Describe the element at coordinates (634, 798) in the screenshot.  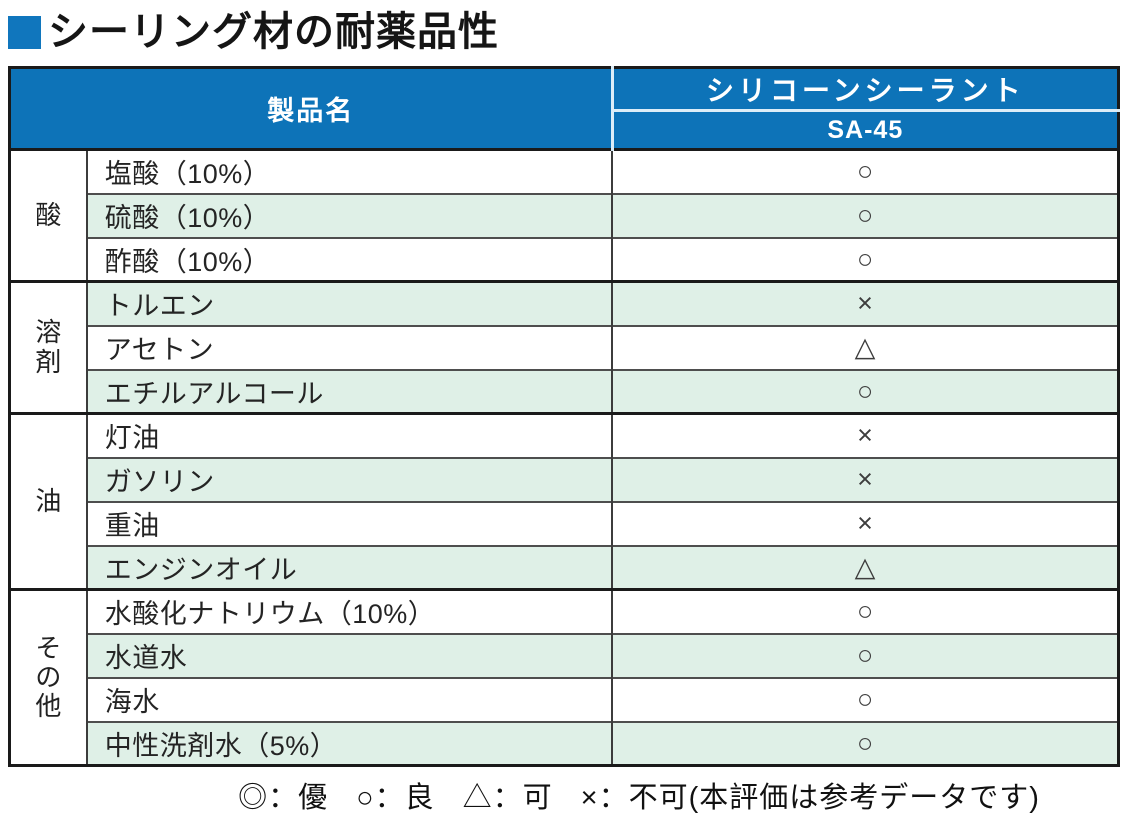
I see `legend-item-unusable: ×：不可` at that location.